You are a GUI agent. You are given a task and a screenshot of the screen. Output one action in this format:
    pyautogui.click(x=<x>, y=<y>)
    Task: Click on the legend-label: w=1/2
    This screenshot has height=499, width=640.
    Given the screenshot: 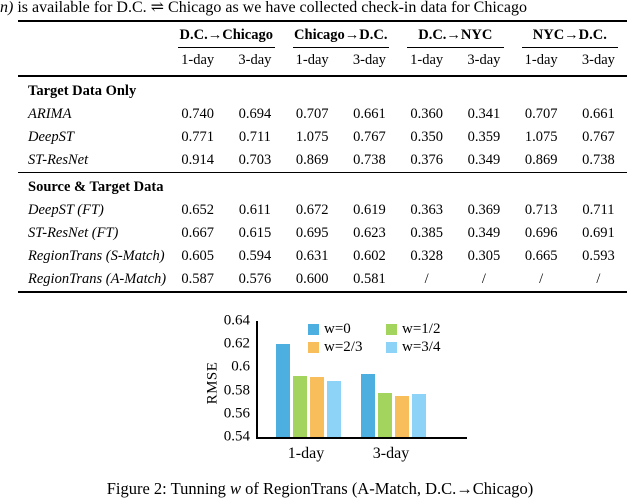 What is the action you would take?
    pyautogui.click(x=421, y=329)
    